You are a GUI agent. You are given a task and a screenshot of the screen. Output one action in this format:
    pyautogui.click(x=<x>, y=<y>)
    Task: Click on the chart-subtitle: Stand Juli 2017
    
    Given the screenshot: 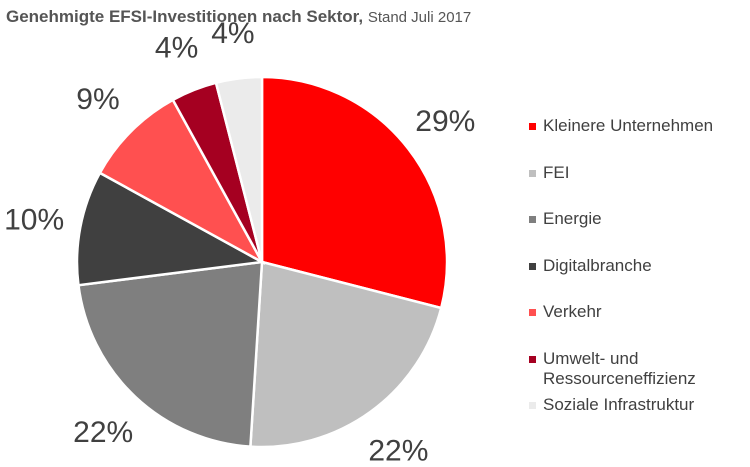 What is the action you would take?
    pyautogui.click(x=419, y=17)
    